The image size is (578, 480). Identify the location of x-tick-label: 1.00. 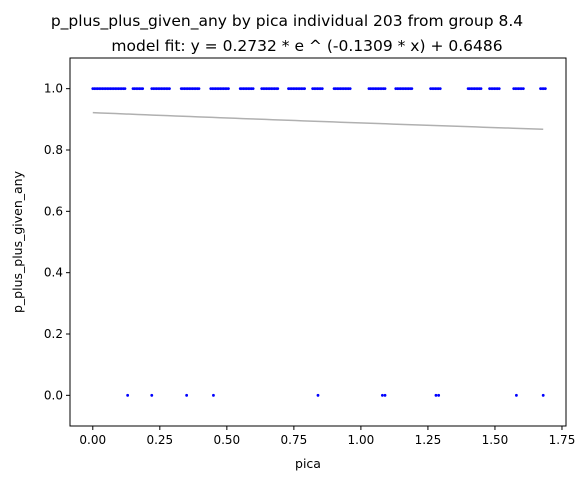
(361, 440).